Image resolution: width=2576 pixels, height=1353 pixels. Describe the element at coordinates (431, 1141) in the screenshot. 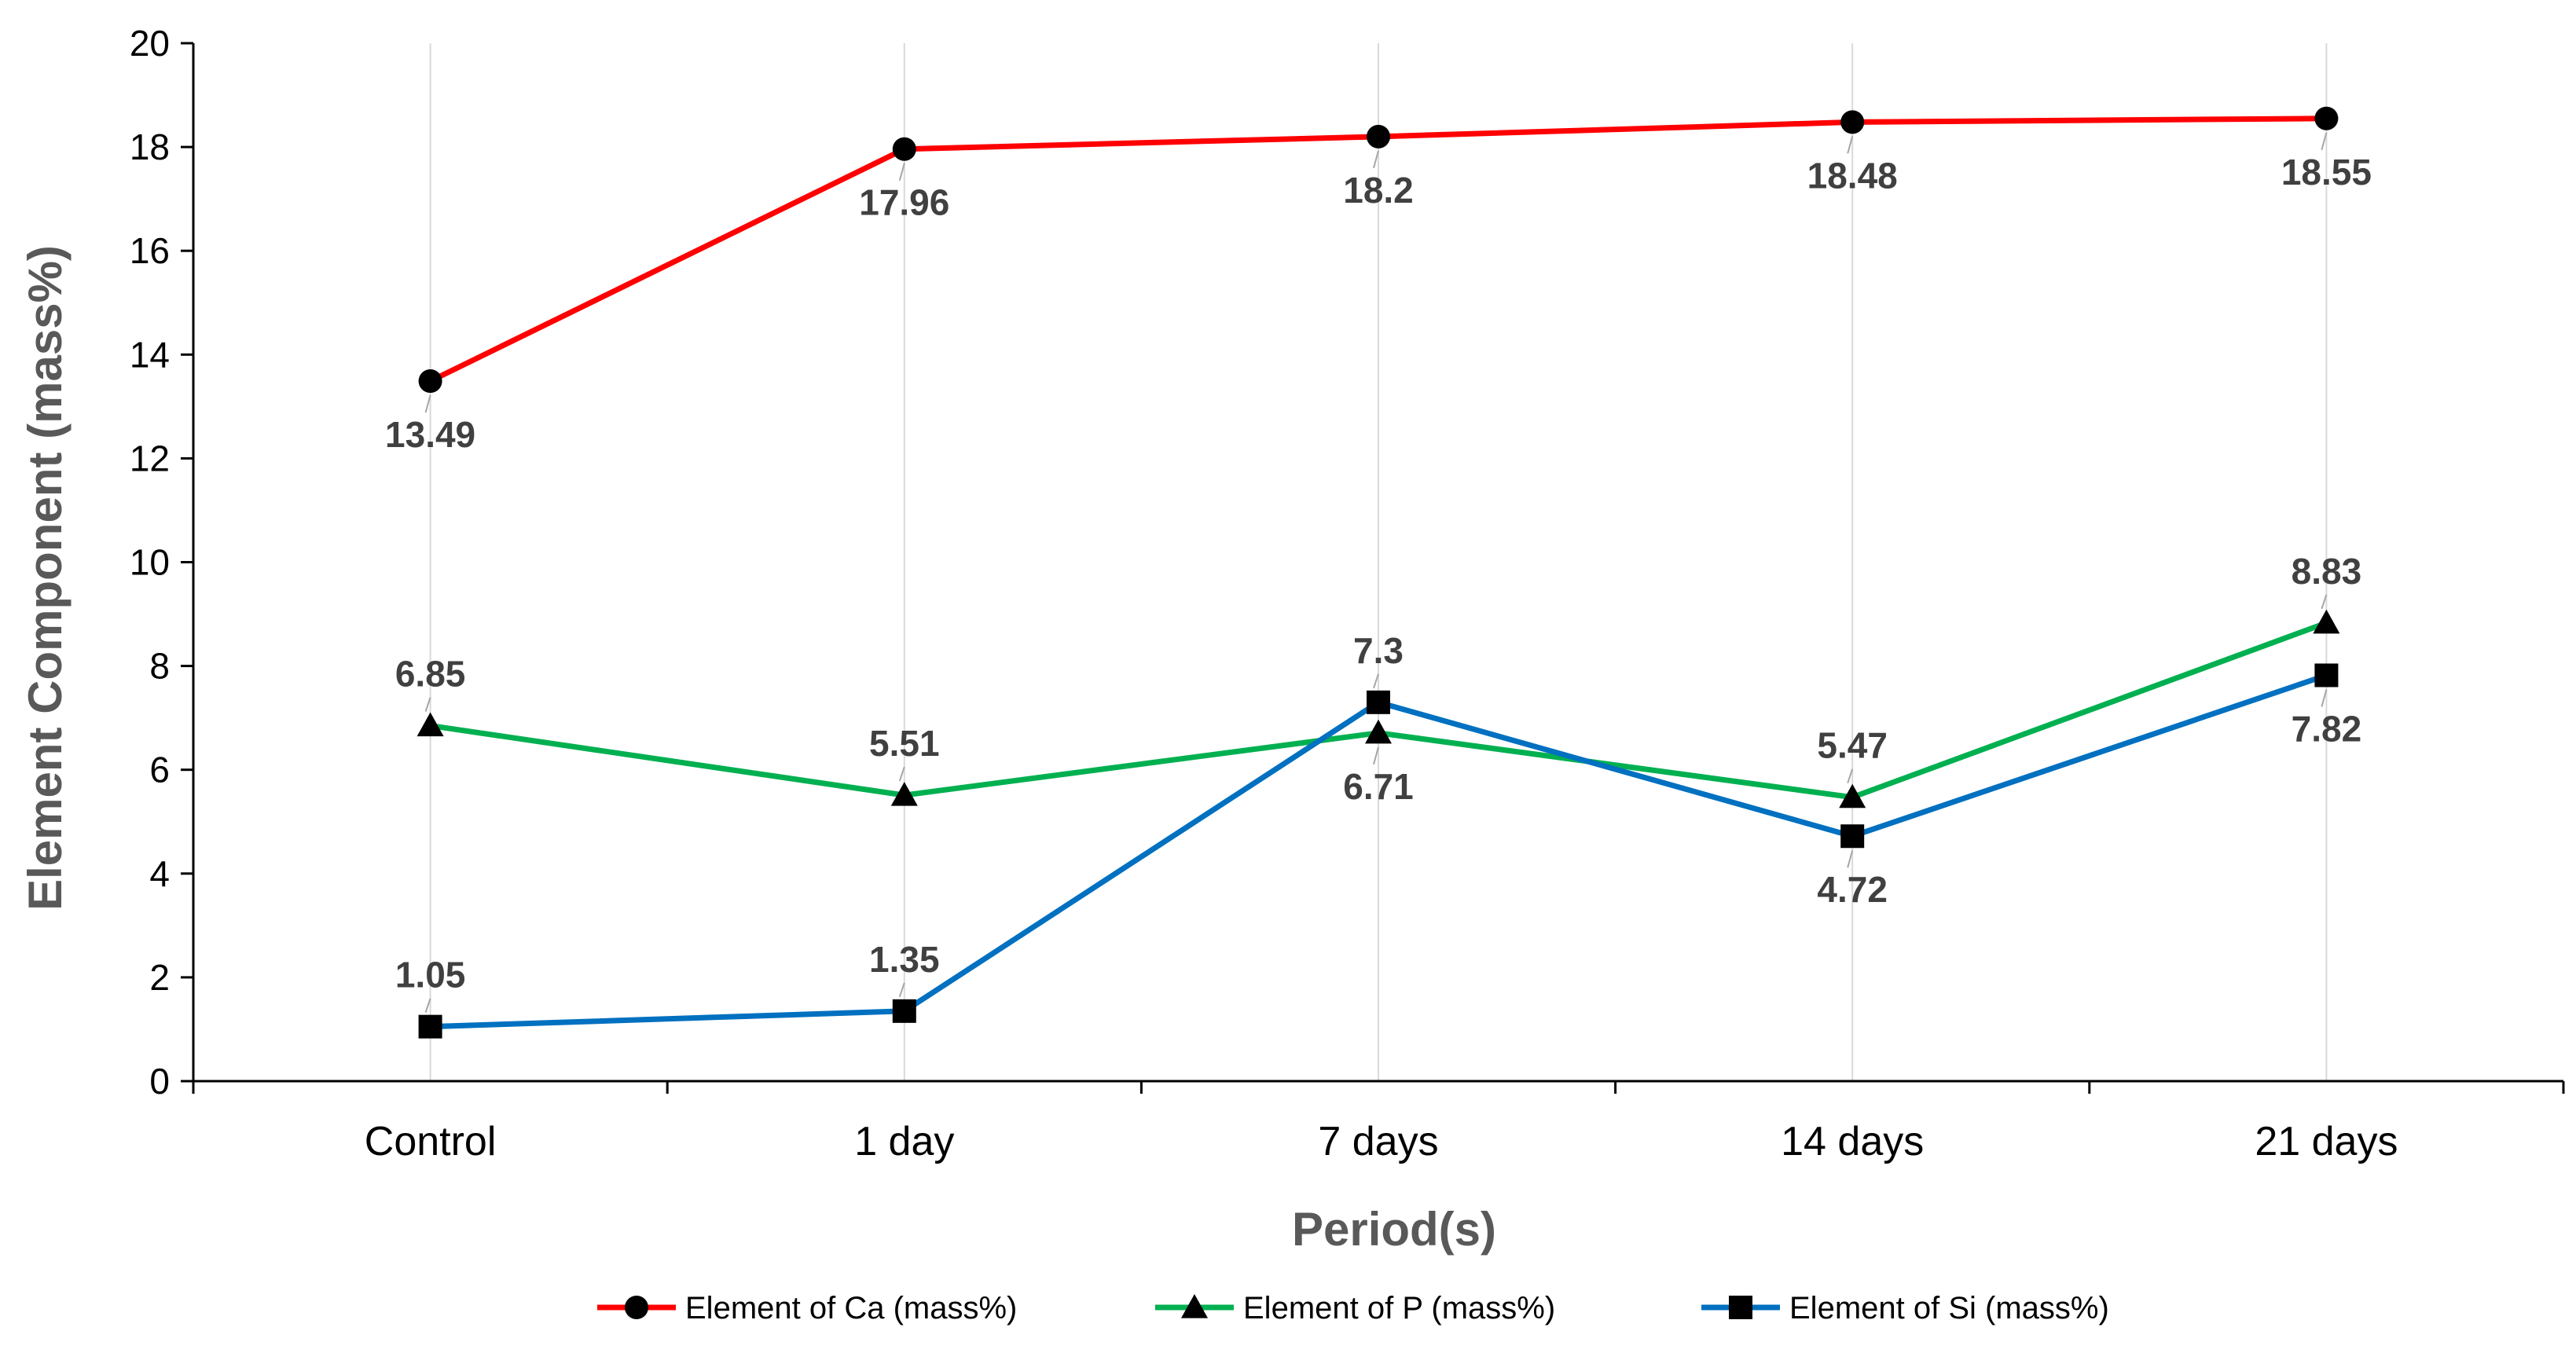

I see `x-tick-label: Control` at that location.